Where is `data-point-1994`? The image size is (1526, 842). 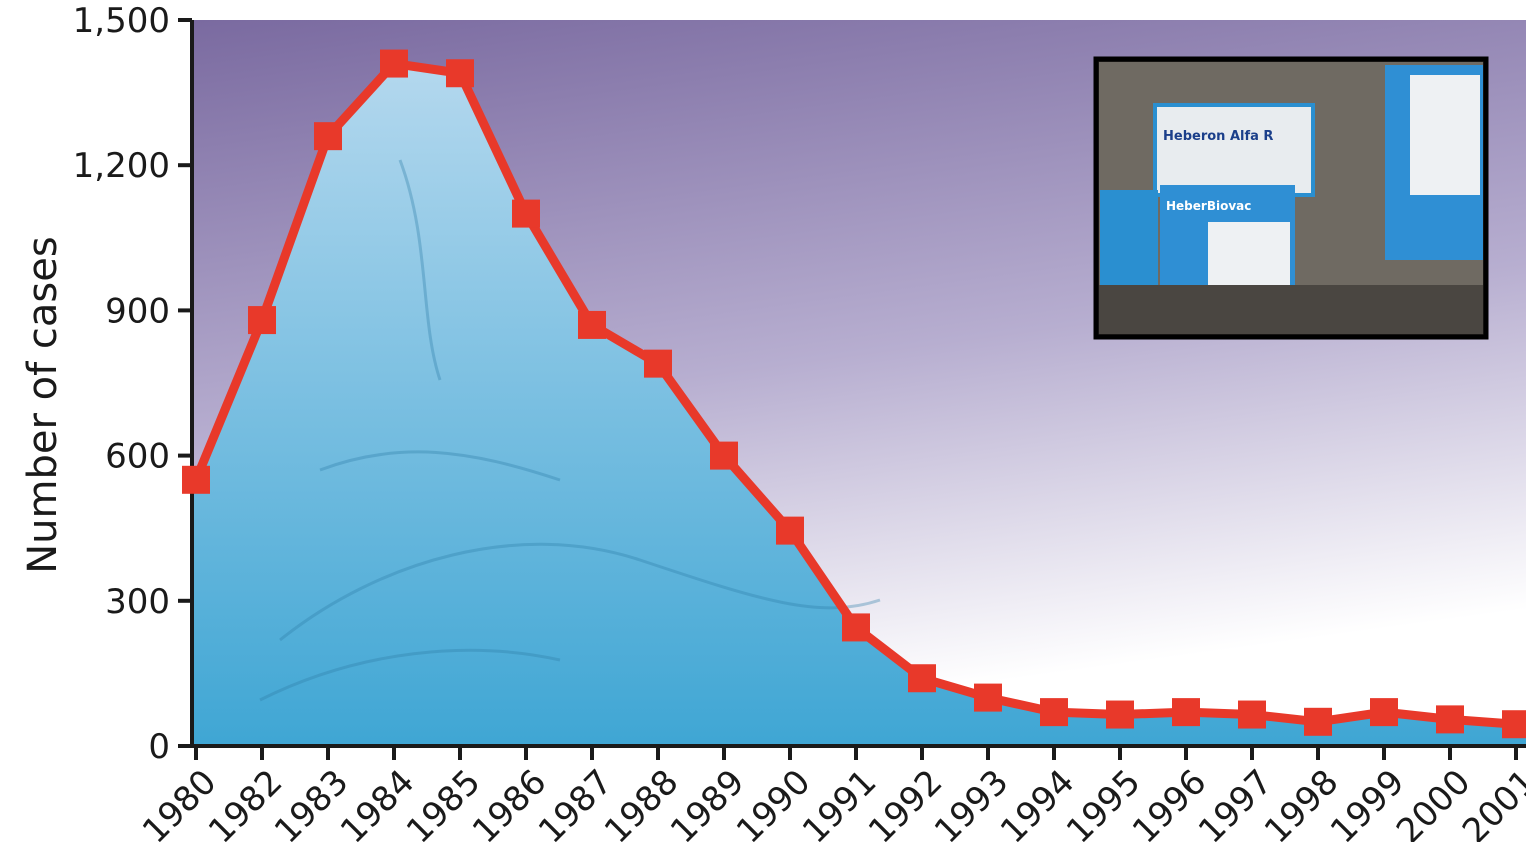 data-point-1994 is located at coordinates (1054, 712).